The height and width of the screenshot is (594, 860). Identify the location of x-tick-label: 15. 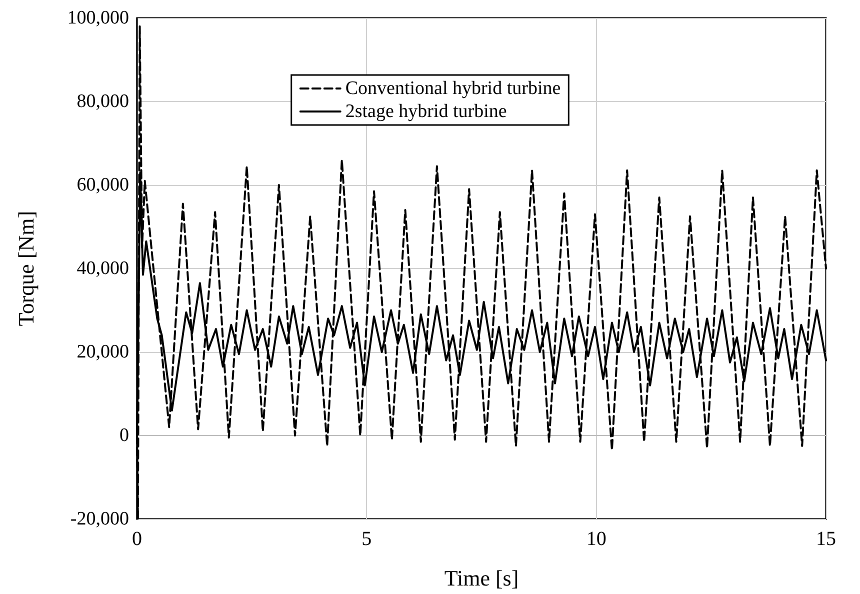
(826, 539).